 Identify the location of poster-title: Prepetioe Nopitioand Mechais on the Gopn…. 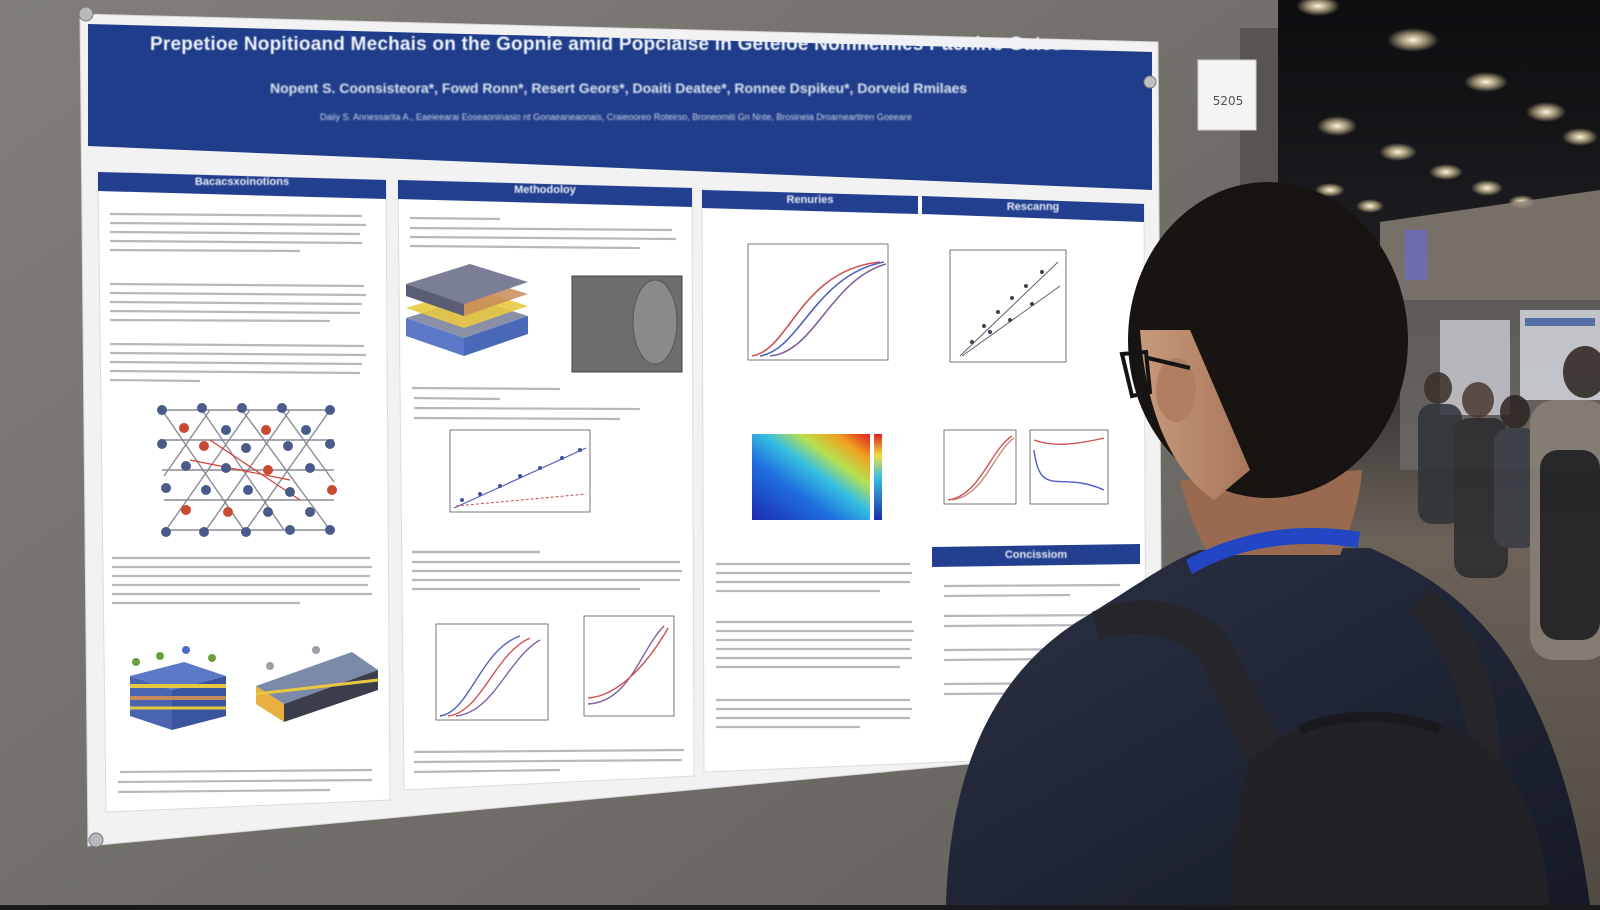
(606, 44).